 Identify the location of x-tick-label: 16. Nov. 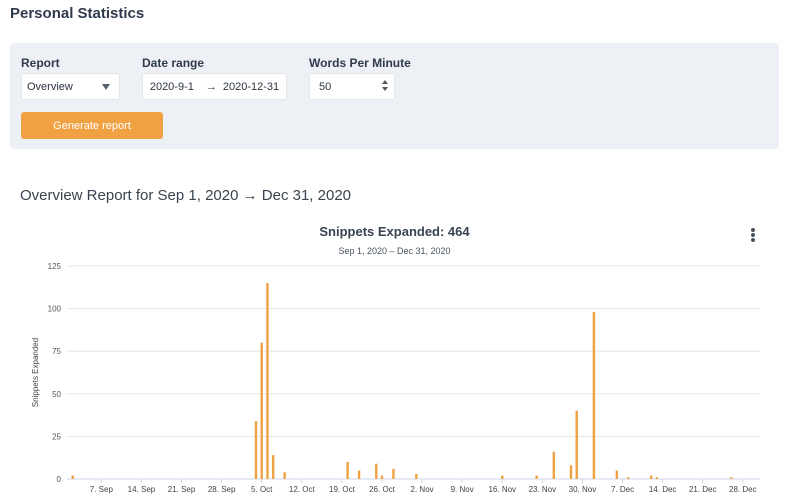
(502, 489).